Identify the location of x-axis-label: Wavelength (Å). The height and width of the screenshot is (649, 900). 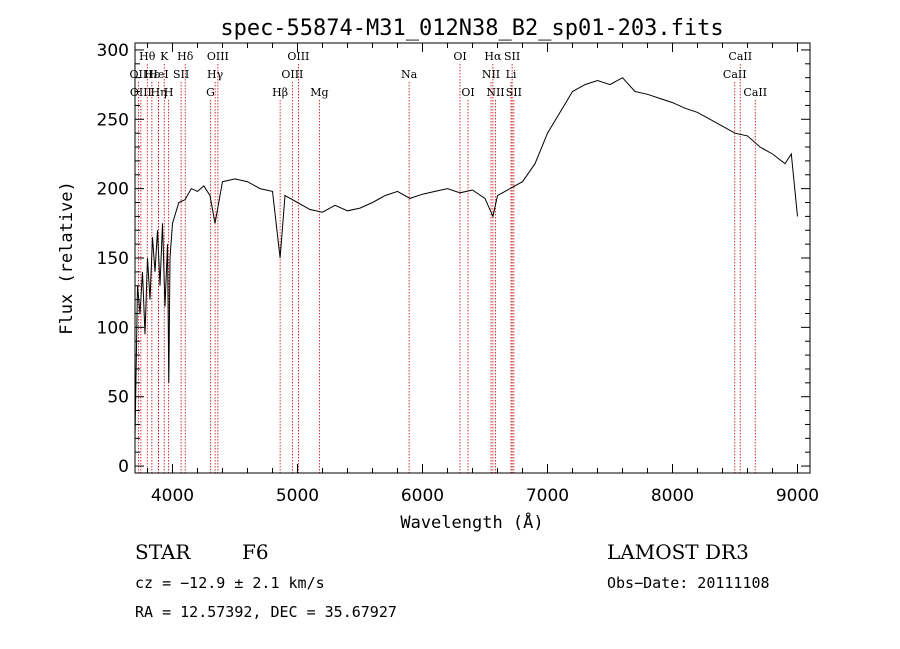
(471, 522).